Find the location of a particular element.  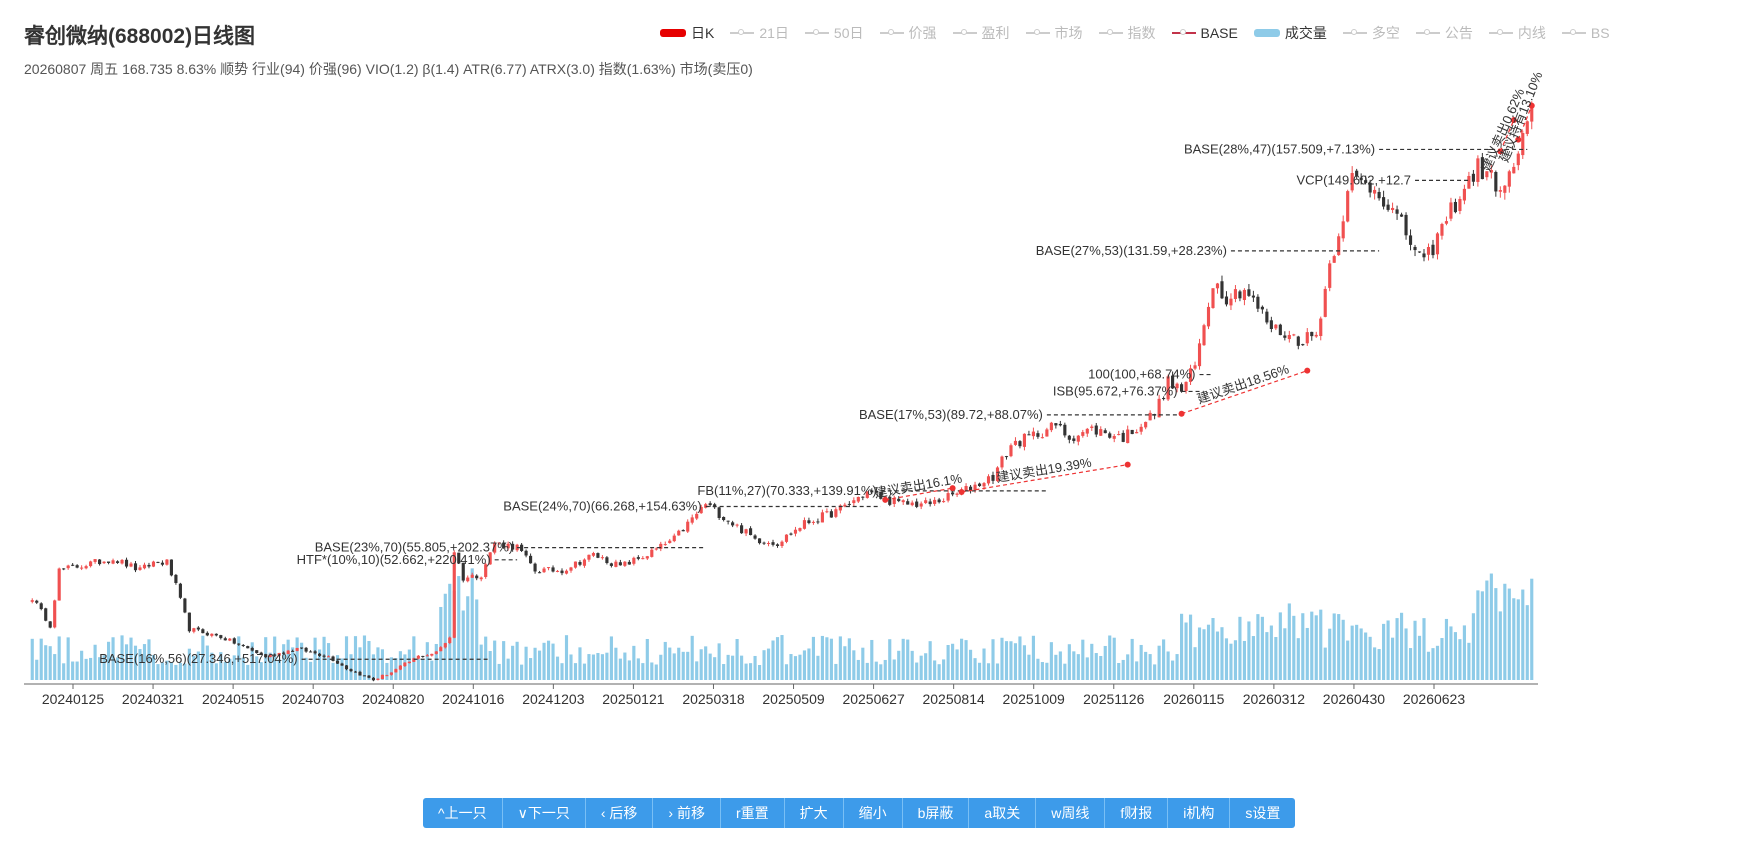

toolbar-button-0: ^上一只 is located at coordinates (463, 813).